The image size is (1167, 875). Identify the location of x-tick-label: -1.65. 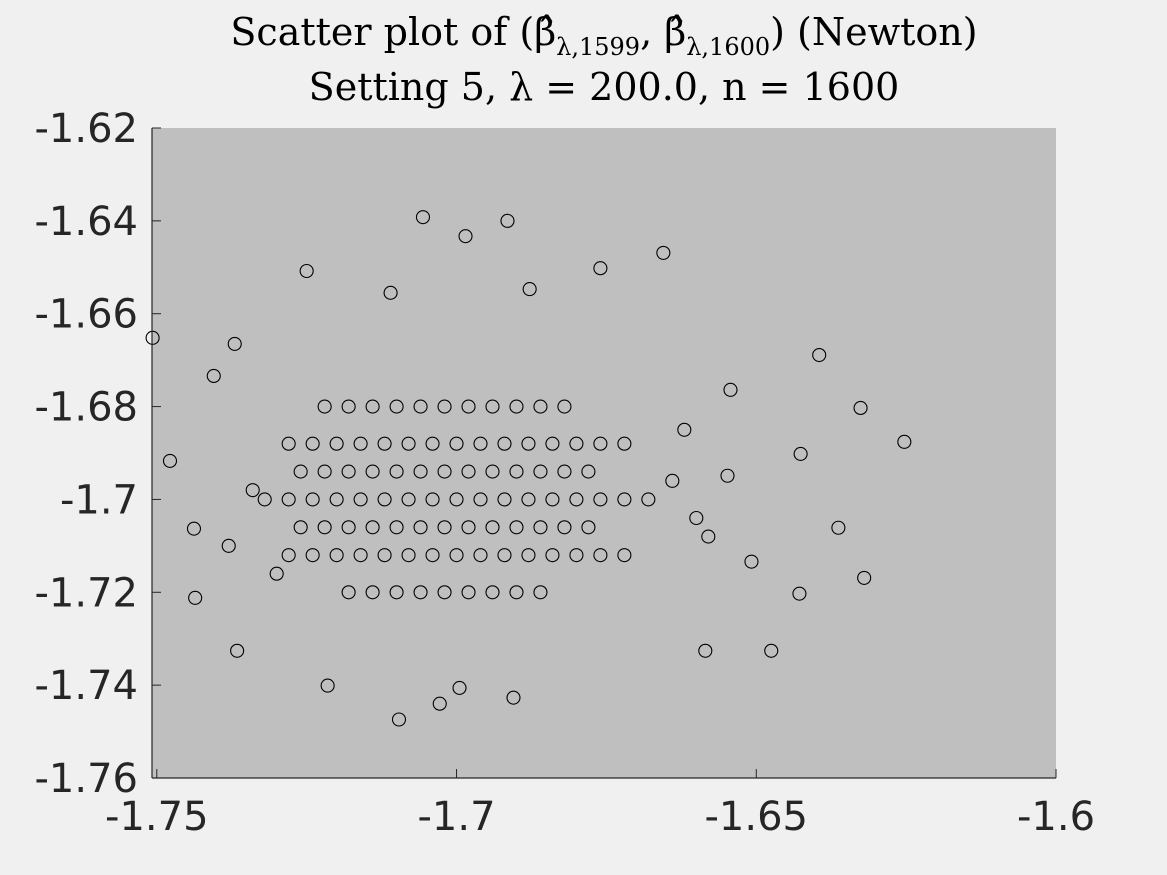
(757, 817).